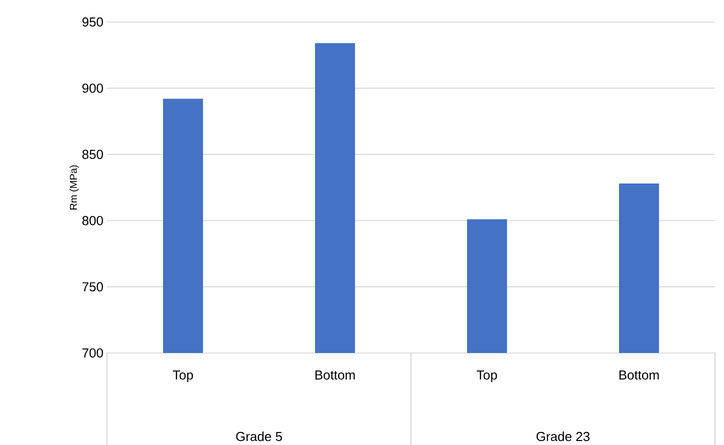 This screenshot has width=724, height=445. I want to click on y-tick-label: 800, so click(92, 221).